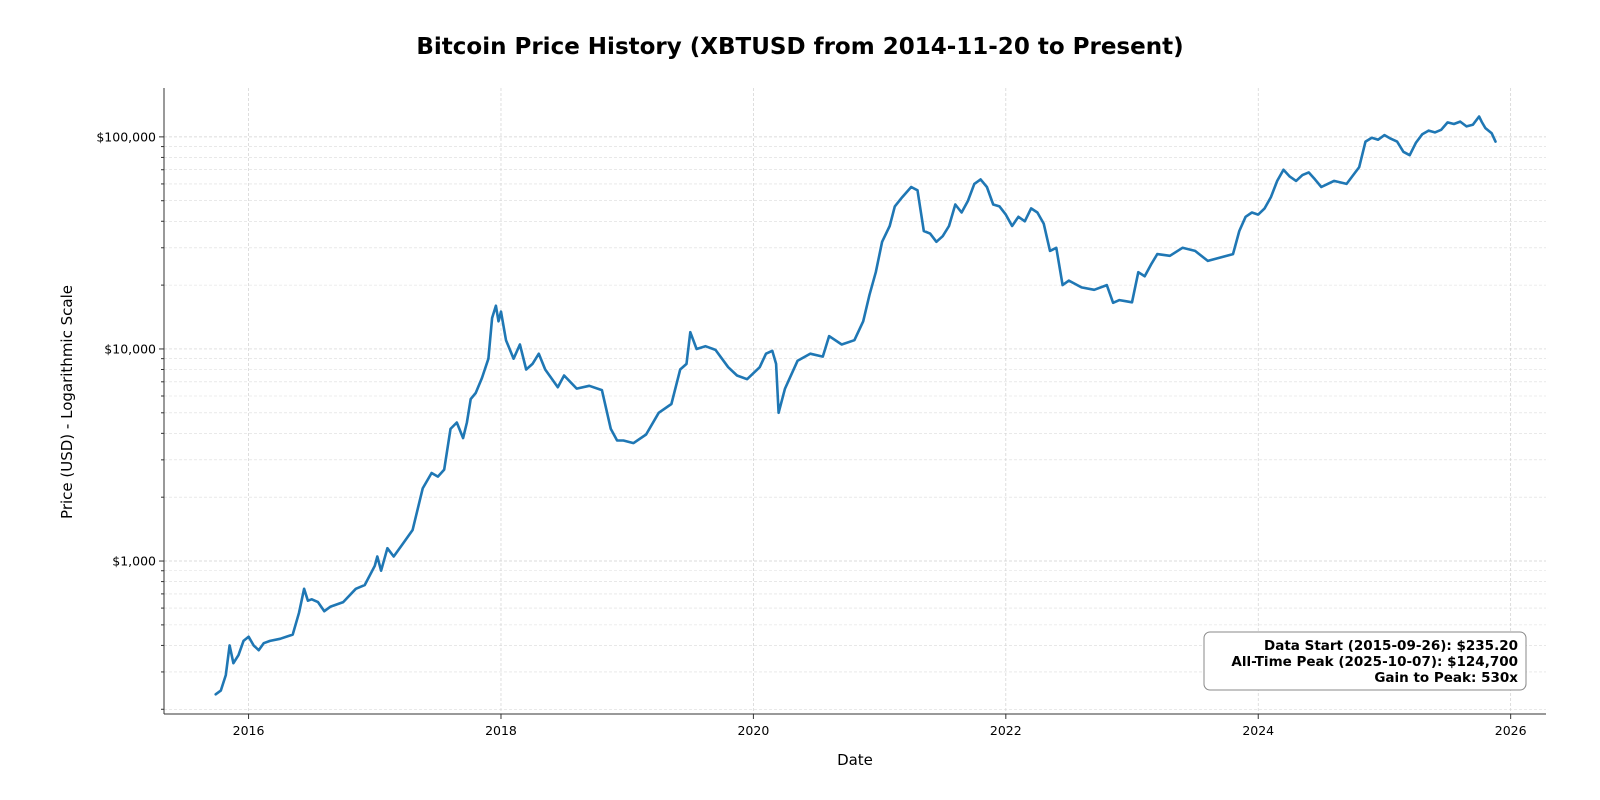  I want to click on y-tick-label: $10,000, so click(130, 348).